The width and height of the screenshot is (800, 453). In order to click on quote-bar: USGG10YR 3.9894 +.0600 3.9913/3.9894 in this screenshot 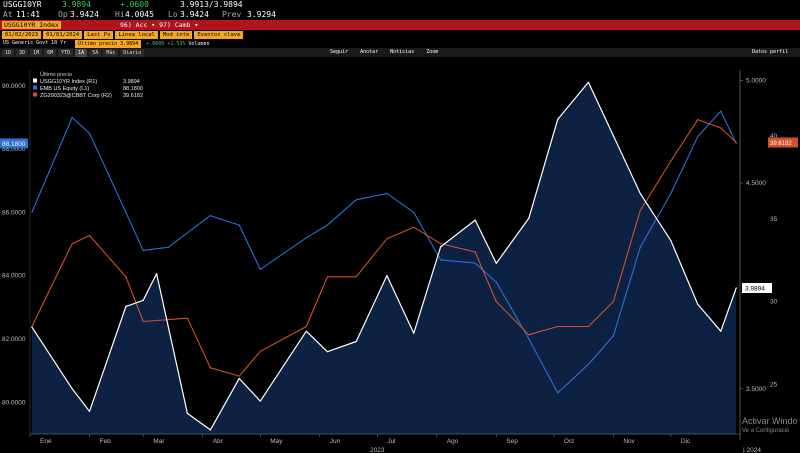, I will do `click(400, 5)`.